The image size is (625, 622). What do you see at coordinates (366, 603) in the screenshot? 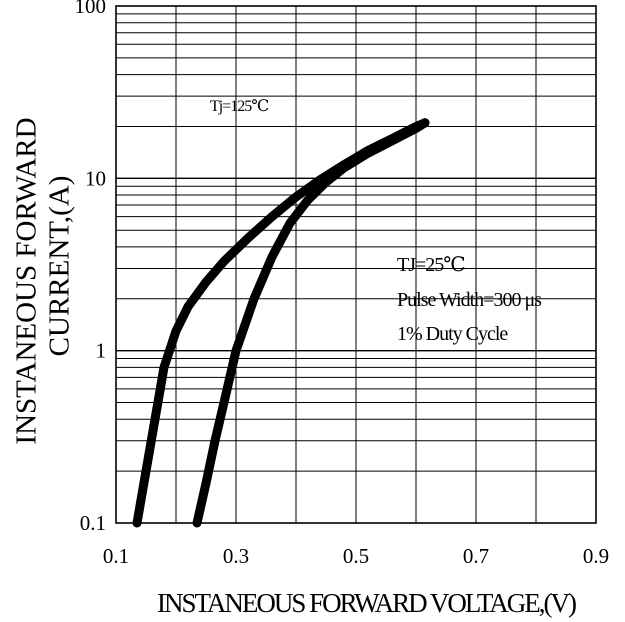
I see `x-axis-title: INSTANEOUS FORWARD VOLTAGE,(V)` at bounding box center [366, 603].